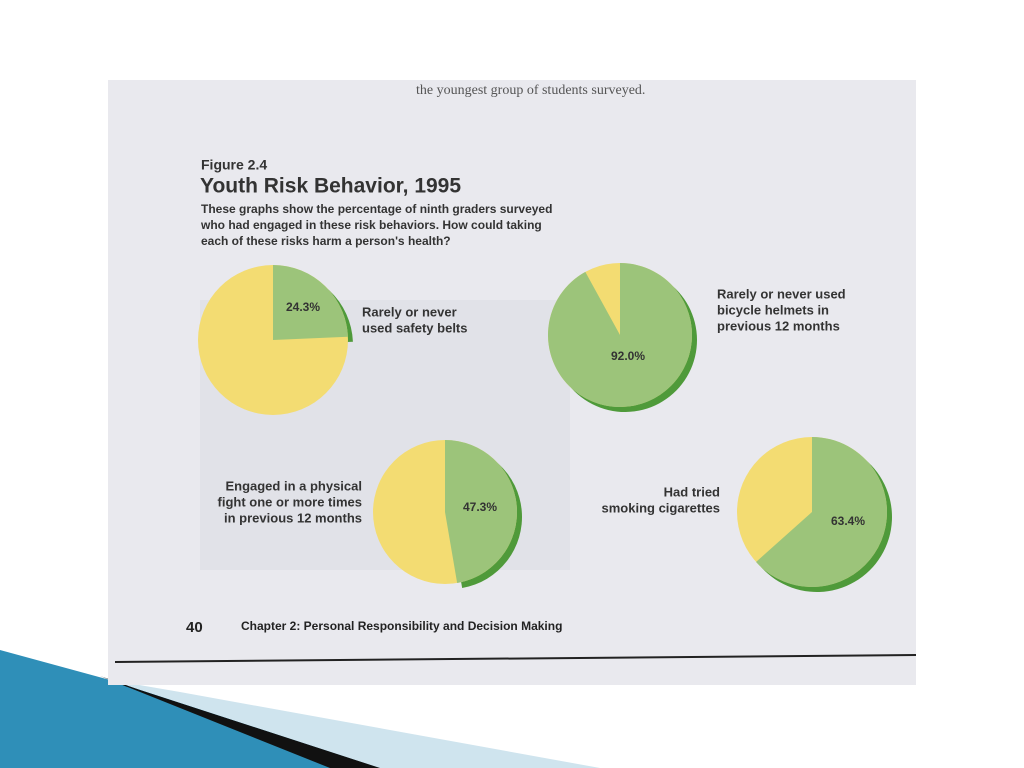 The image size is (1024, 768). Describe the element at coordinates (303, 307) in the screenshot. I see `value-label: 24.3%` at that location.